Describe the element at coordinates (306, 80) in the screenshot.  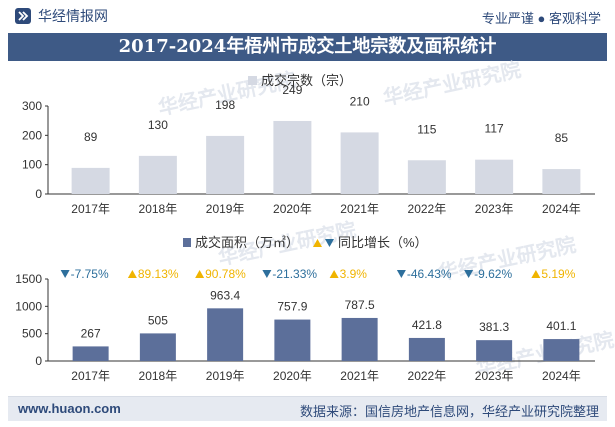
I see `legend-label-parcels: 成交宗数（宗）` at that location.